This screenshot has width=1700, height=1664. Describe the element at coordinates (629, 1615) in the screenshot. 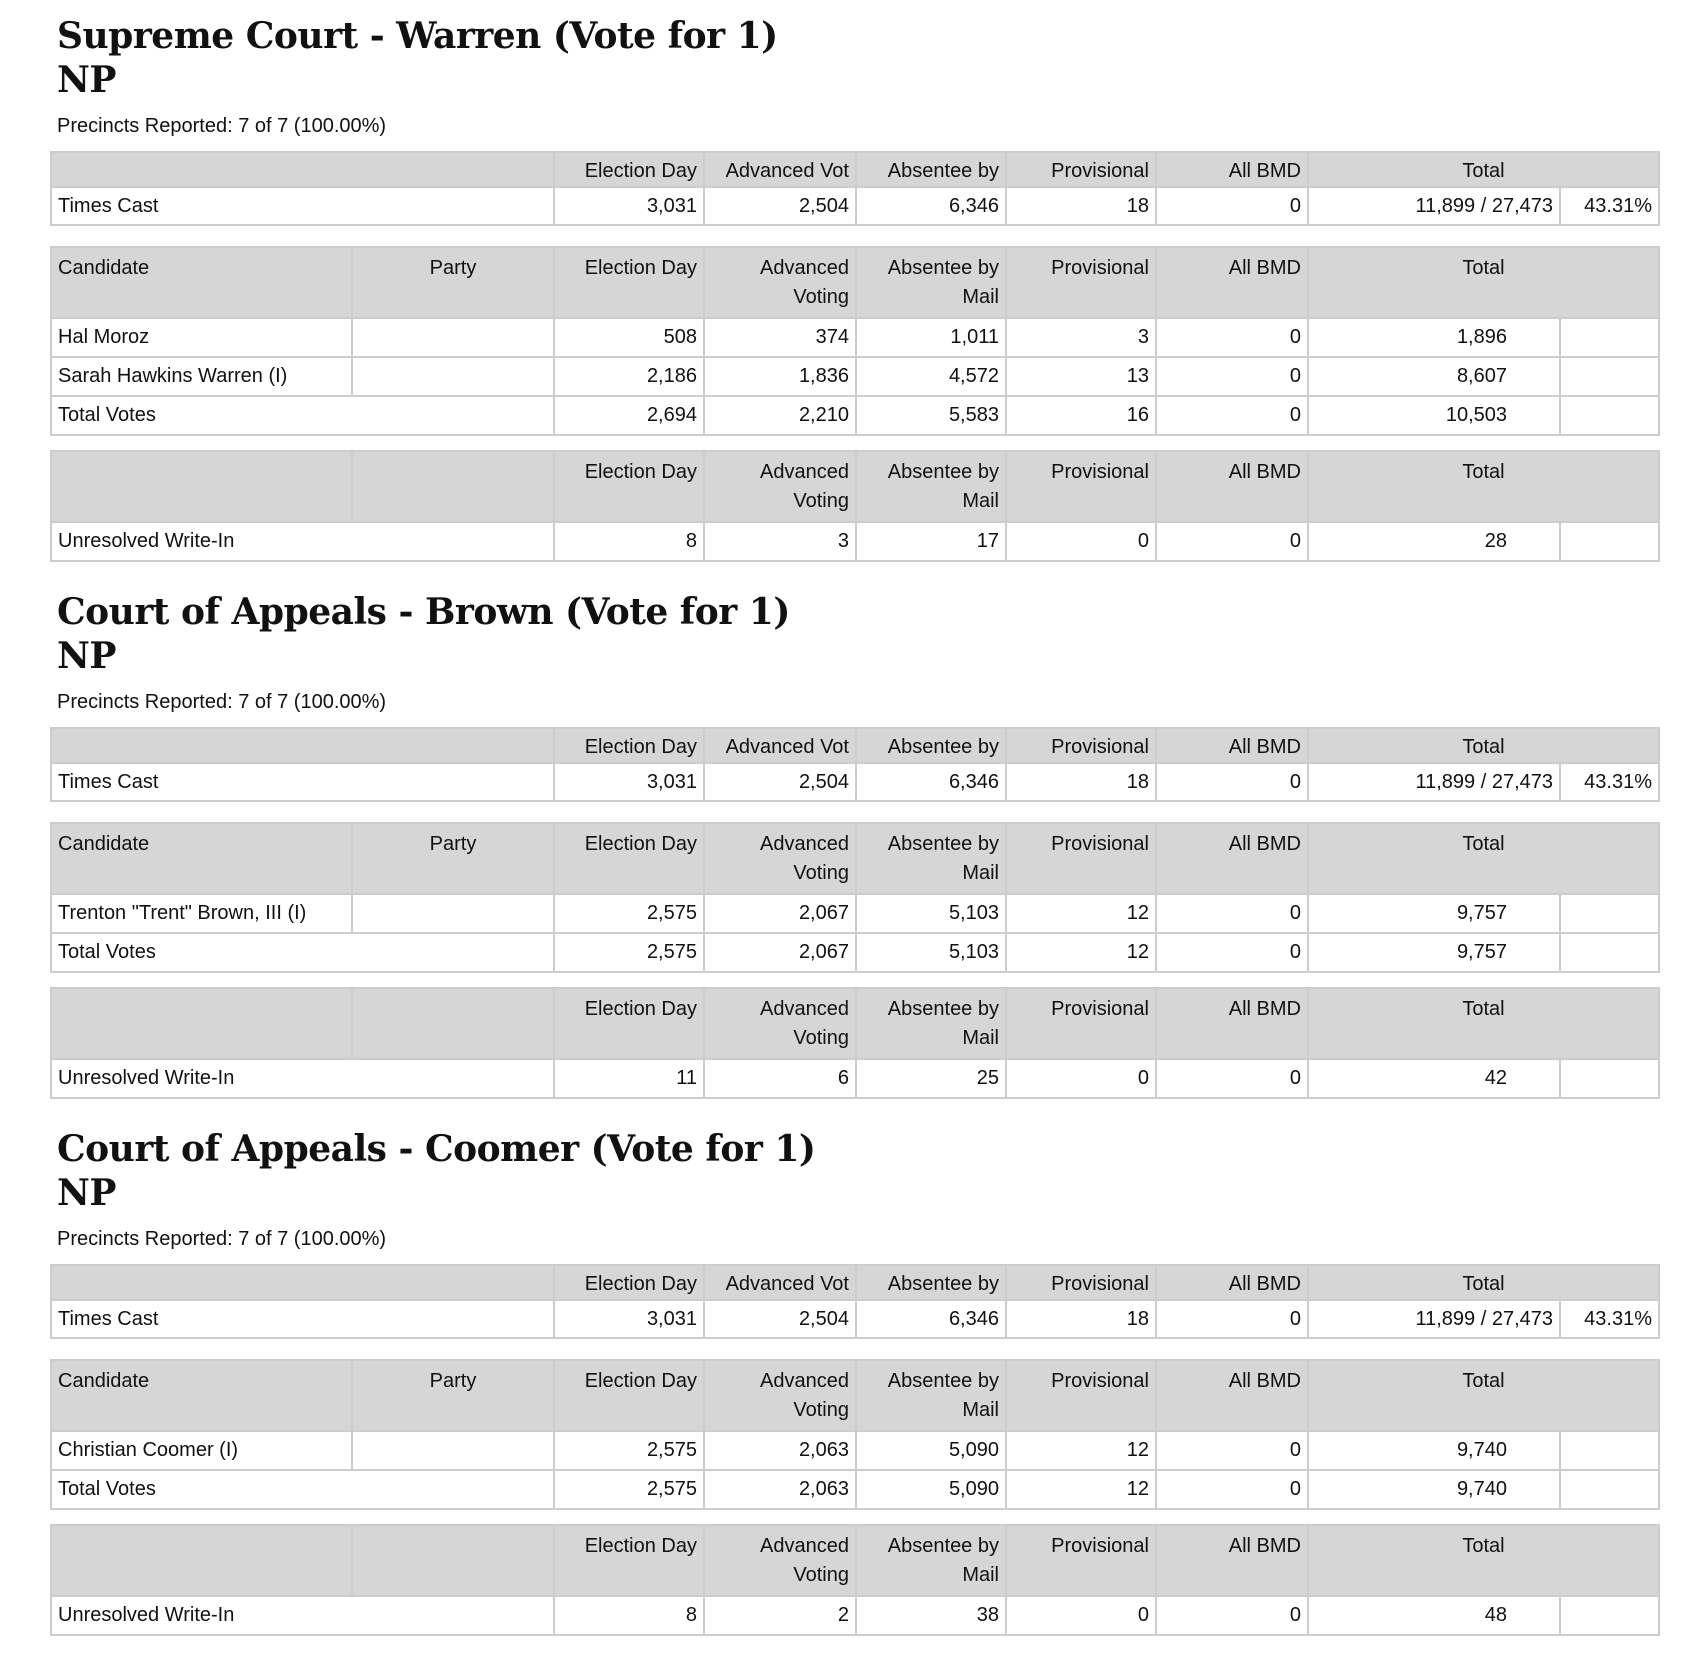

I see `election-day-cell: 8` at that location.